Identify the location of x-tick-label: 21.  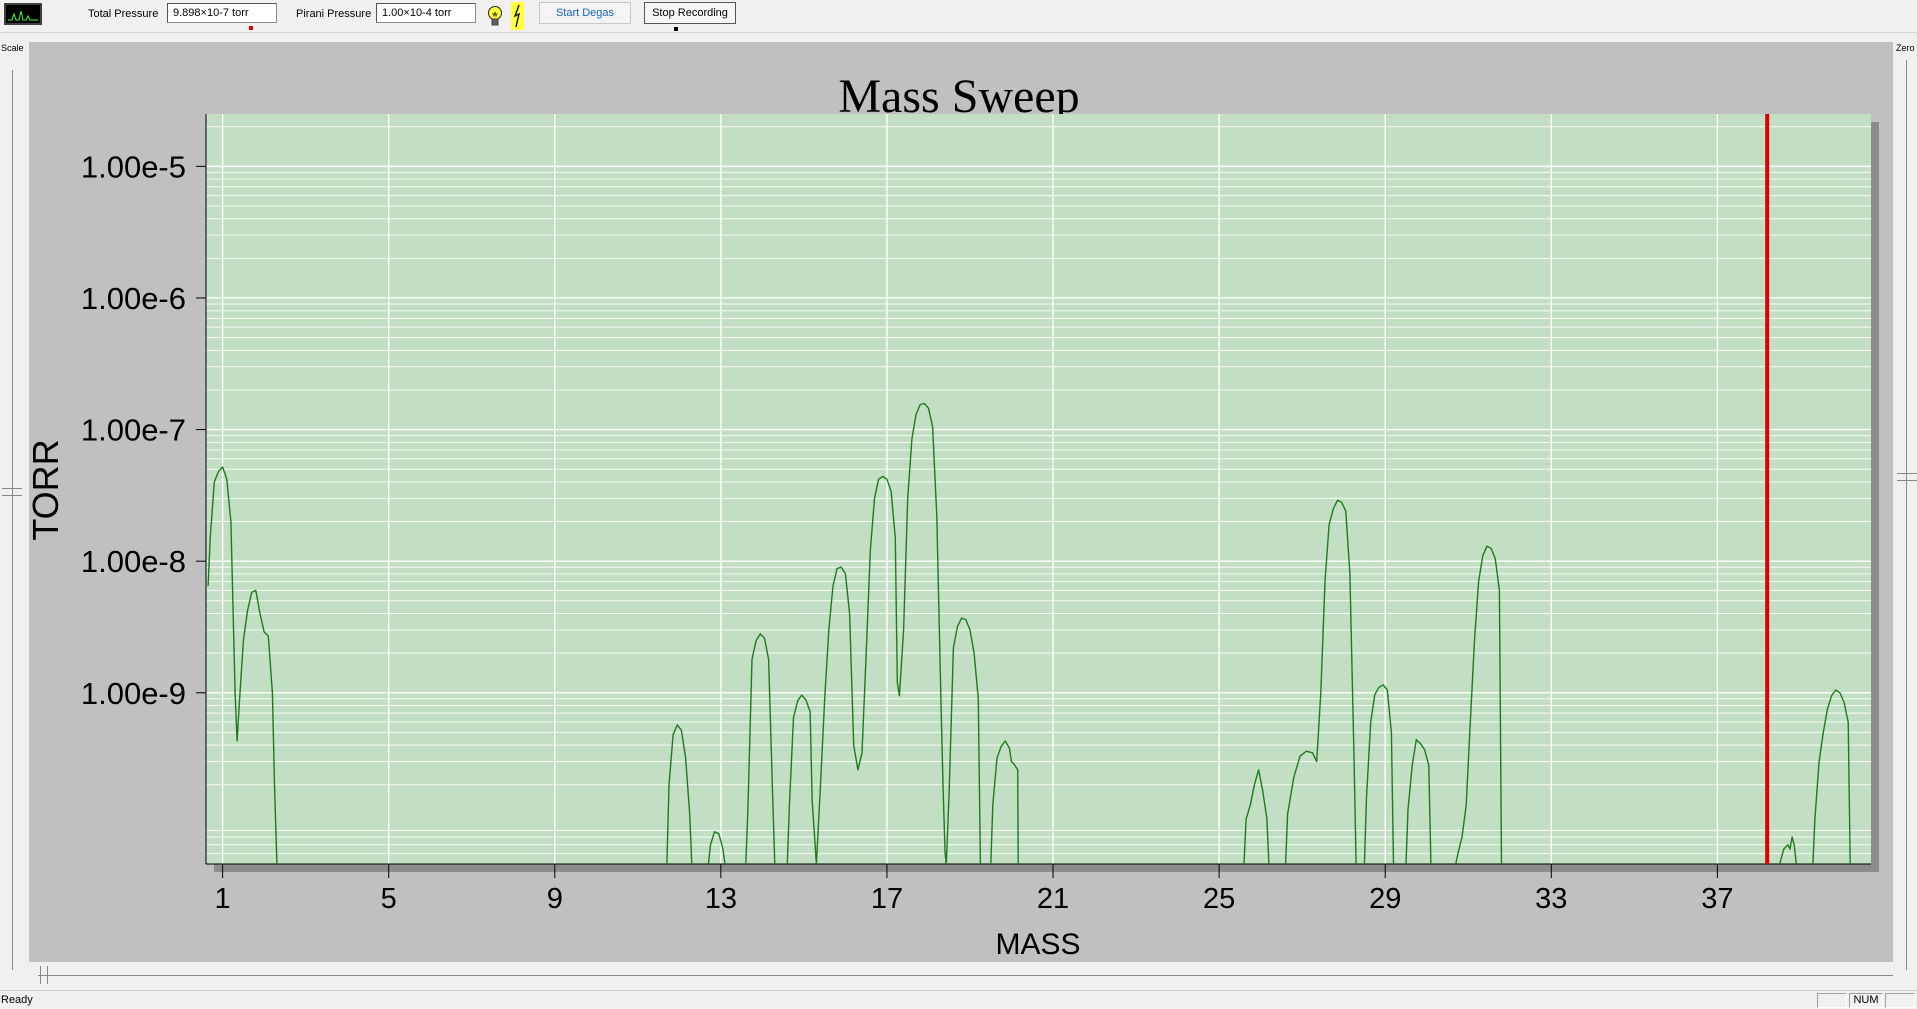
(1053, 899).